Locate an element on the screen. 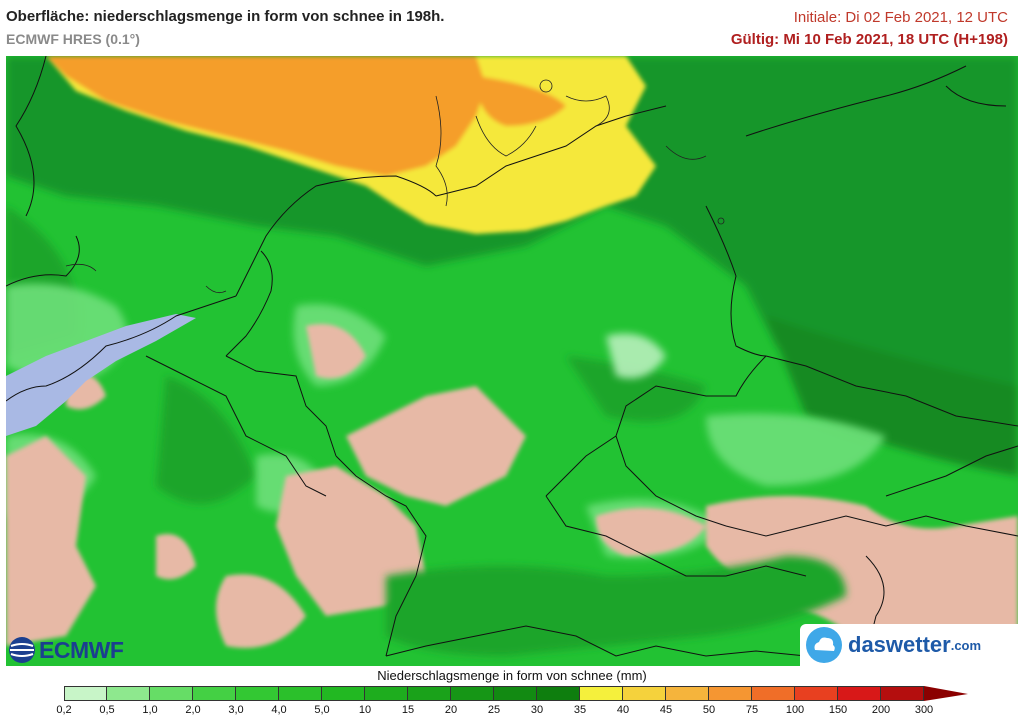 This screenshot has width=1024, height=720. ecmwf-logo: ECMWF is located at coordinates (66, 650).